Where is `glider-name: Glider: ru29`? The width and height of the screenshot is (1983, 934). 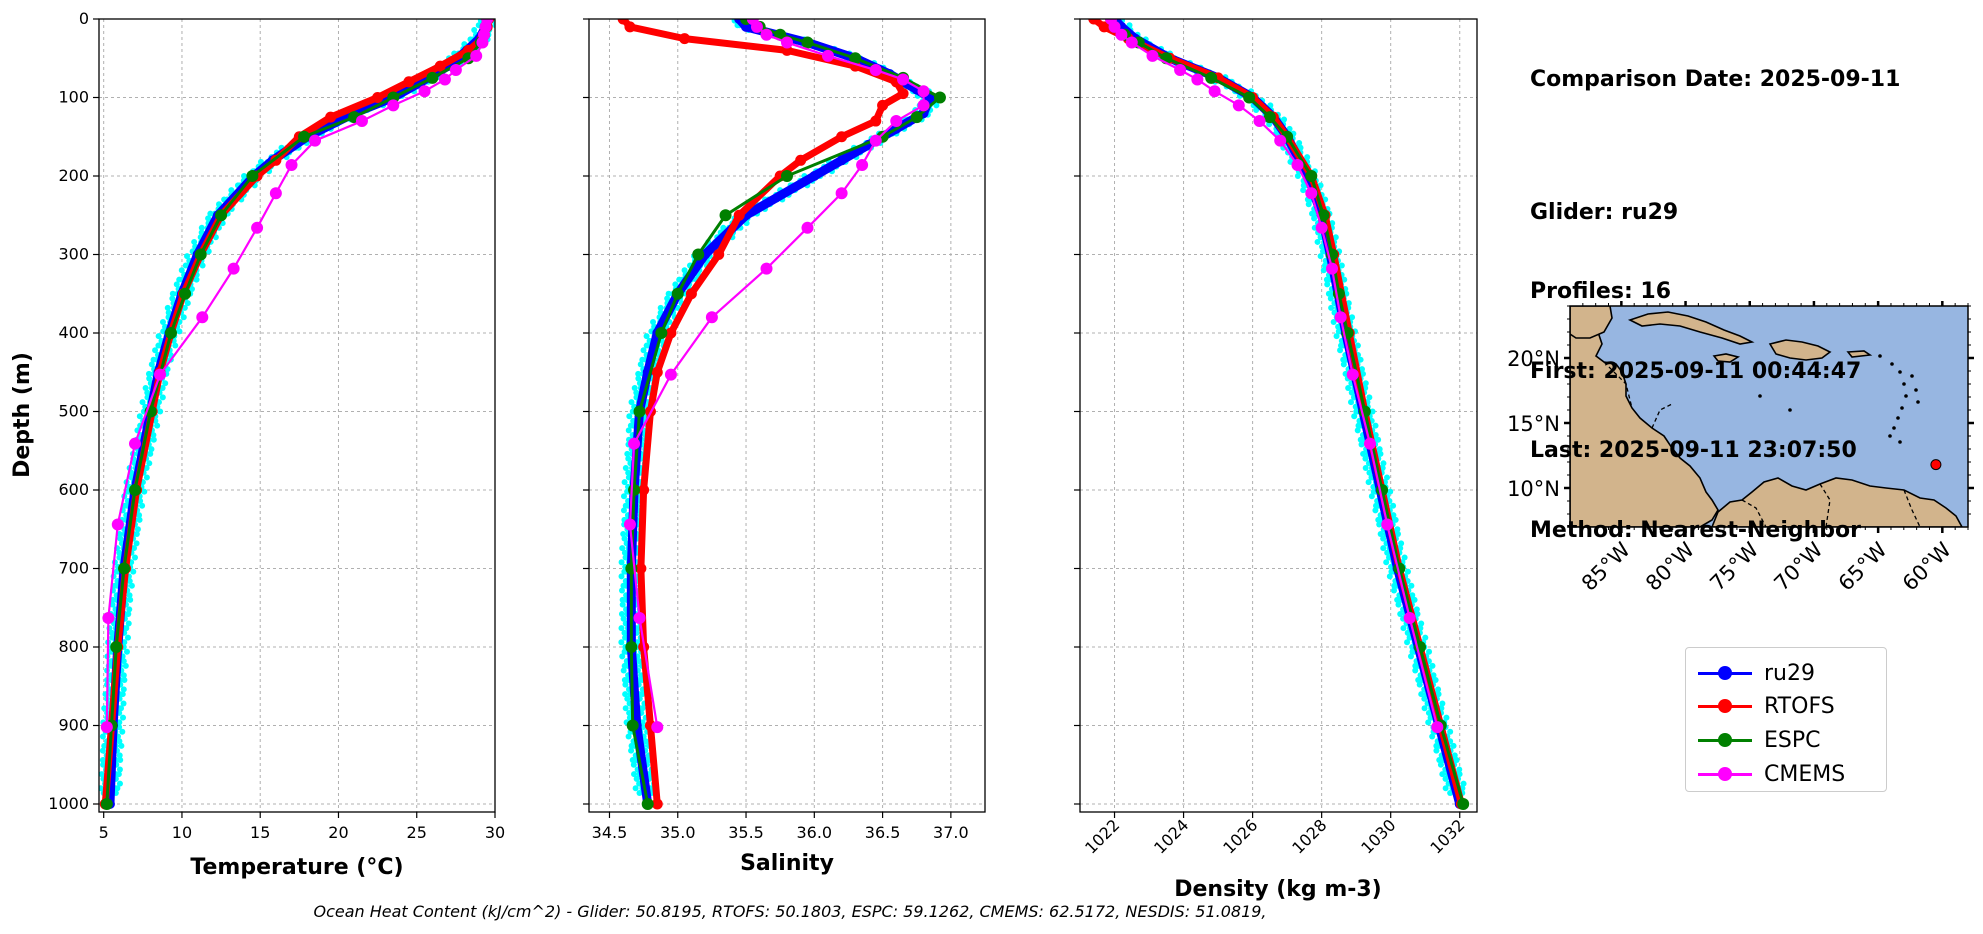 glider-name: Glider: ru29 is located at coordinates (1604, 212).